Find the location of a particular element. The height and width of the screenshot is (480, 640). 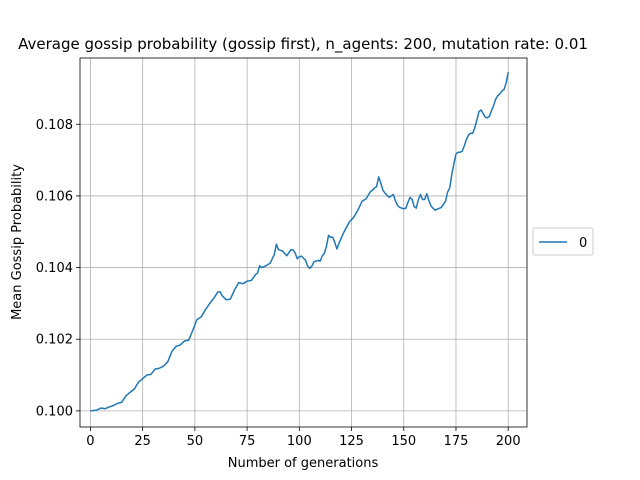

x-tick-label: 150 is located at coordinates (403, 441).